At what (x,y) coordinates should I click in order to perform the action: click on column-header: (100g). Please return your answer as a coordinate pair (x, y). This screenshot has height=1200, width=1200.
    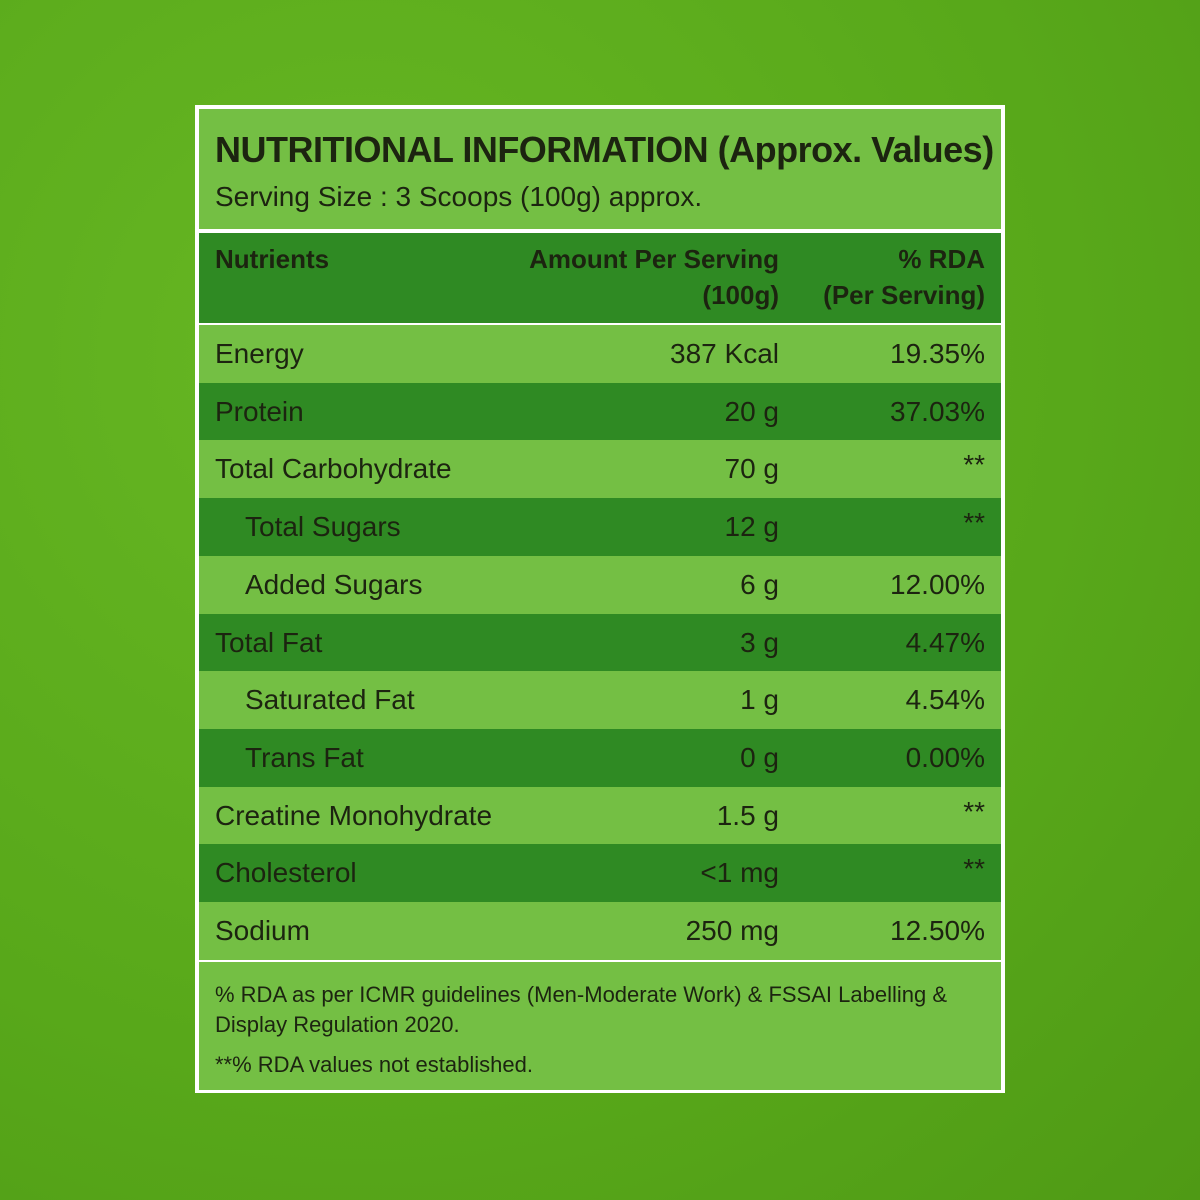
    Looking at the image, I should click on (740, 295).